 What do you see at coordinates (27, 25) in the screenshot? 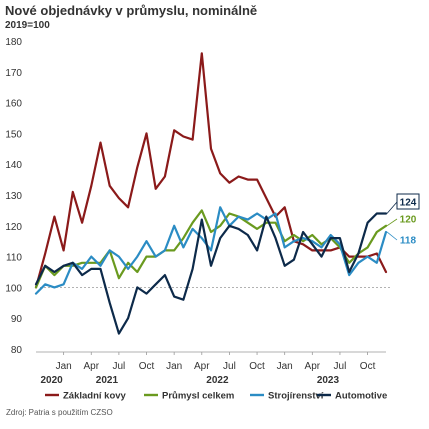
I see `chart-subtitle: 2019=100` at bounding box center [27, 25].